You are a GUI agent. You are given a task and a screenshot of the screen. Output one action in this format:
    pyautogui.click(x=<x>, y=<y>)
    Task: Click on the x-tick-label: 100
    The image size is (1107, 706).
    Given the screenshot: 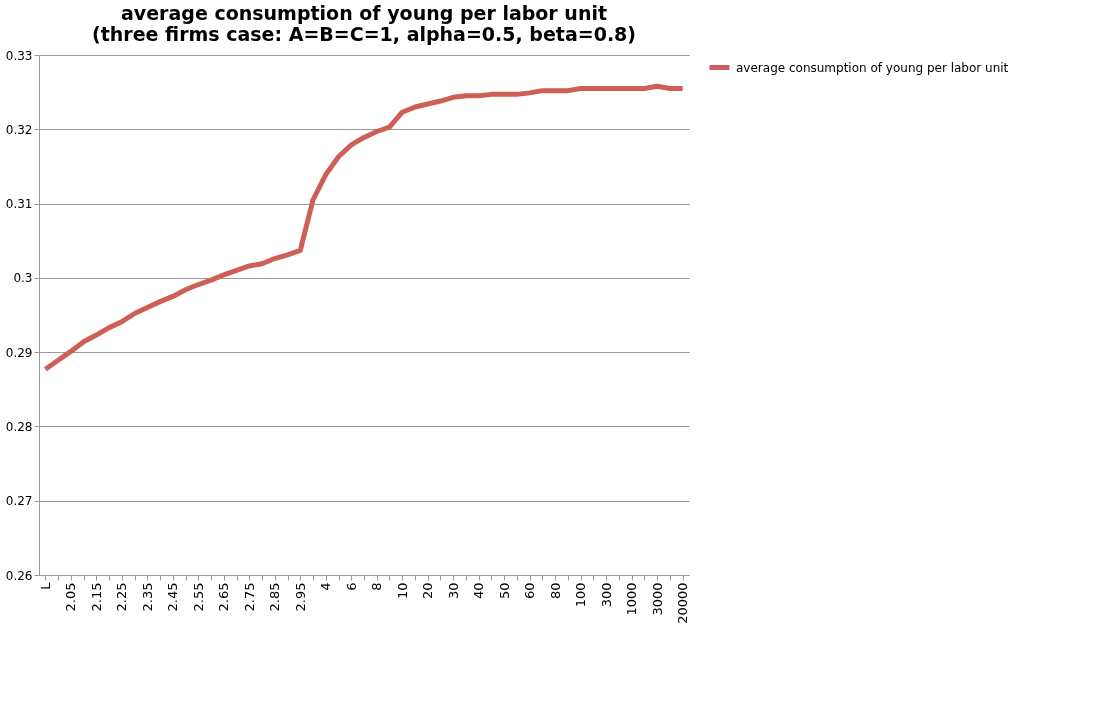 What is the action you would take?
    pyautogui.click(x=581, y=595)
    